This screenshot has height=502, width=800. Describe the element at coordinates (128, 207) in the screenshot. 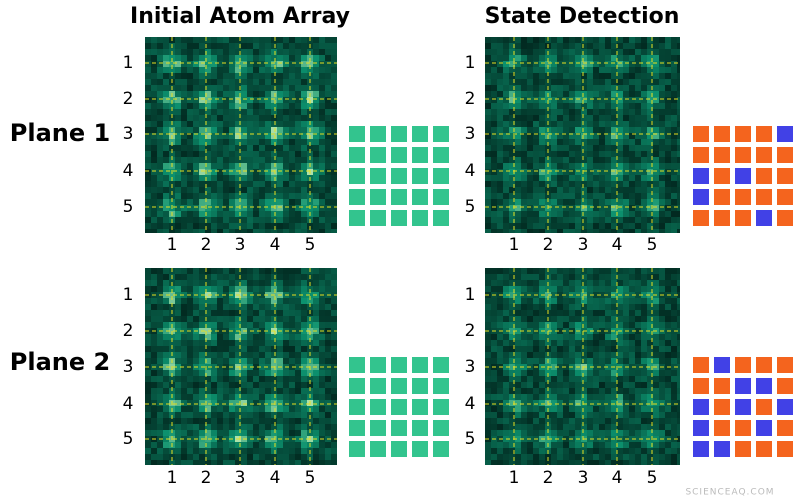

I see `y-tick-label: 5` at that location.